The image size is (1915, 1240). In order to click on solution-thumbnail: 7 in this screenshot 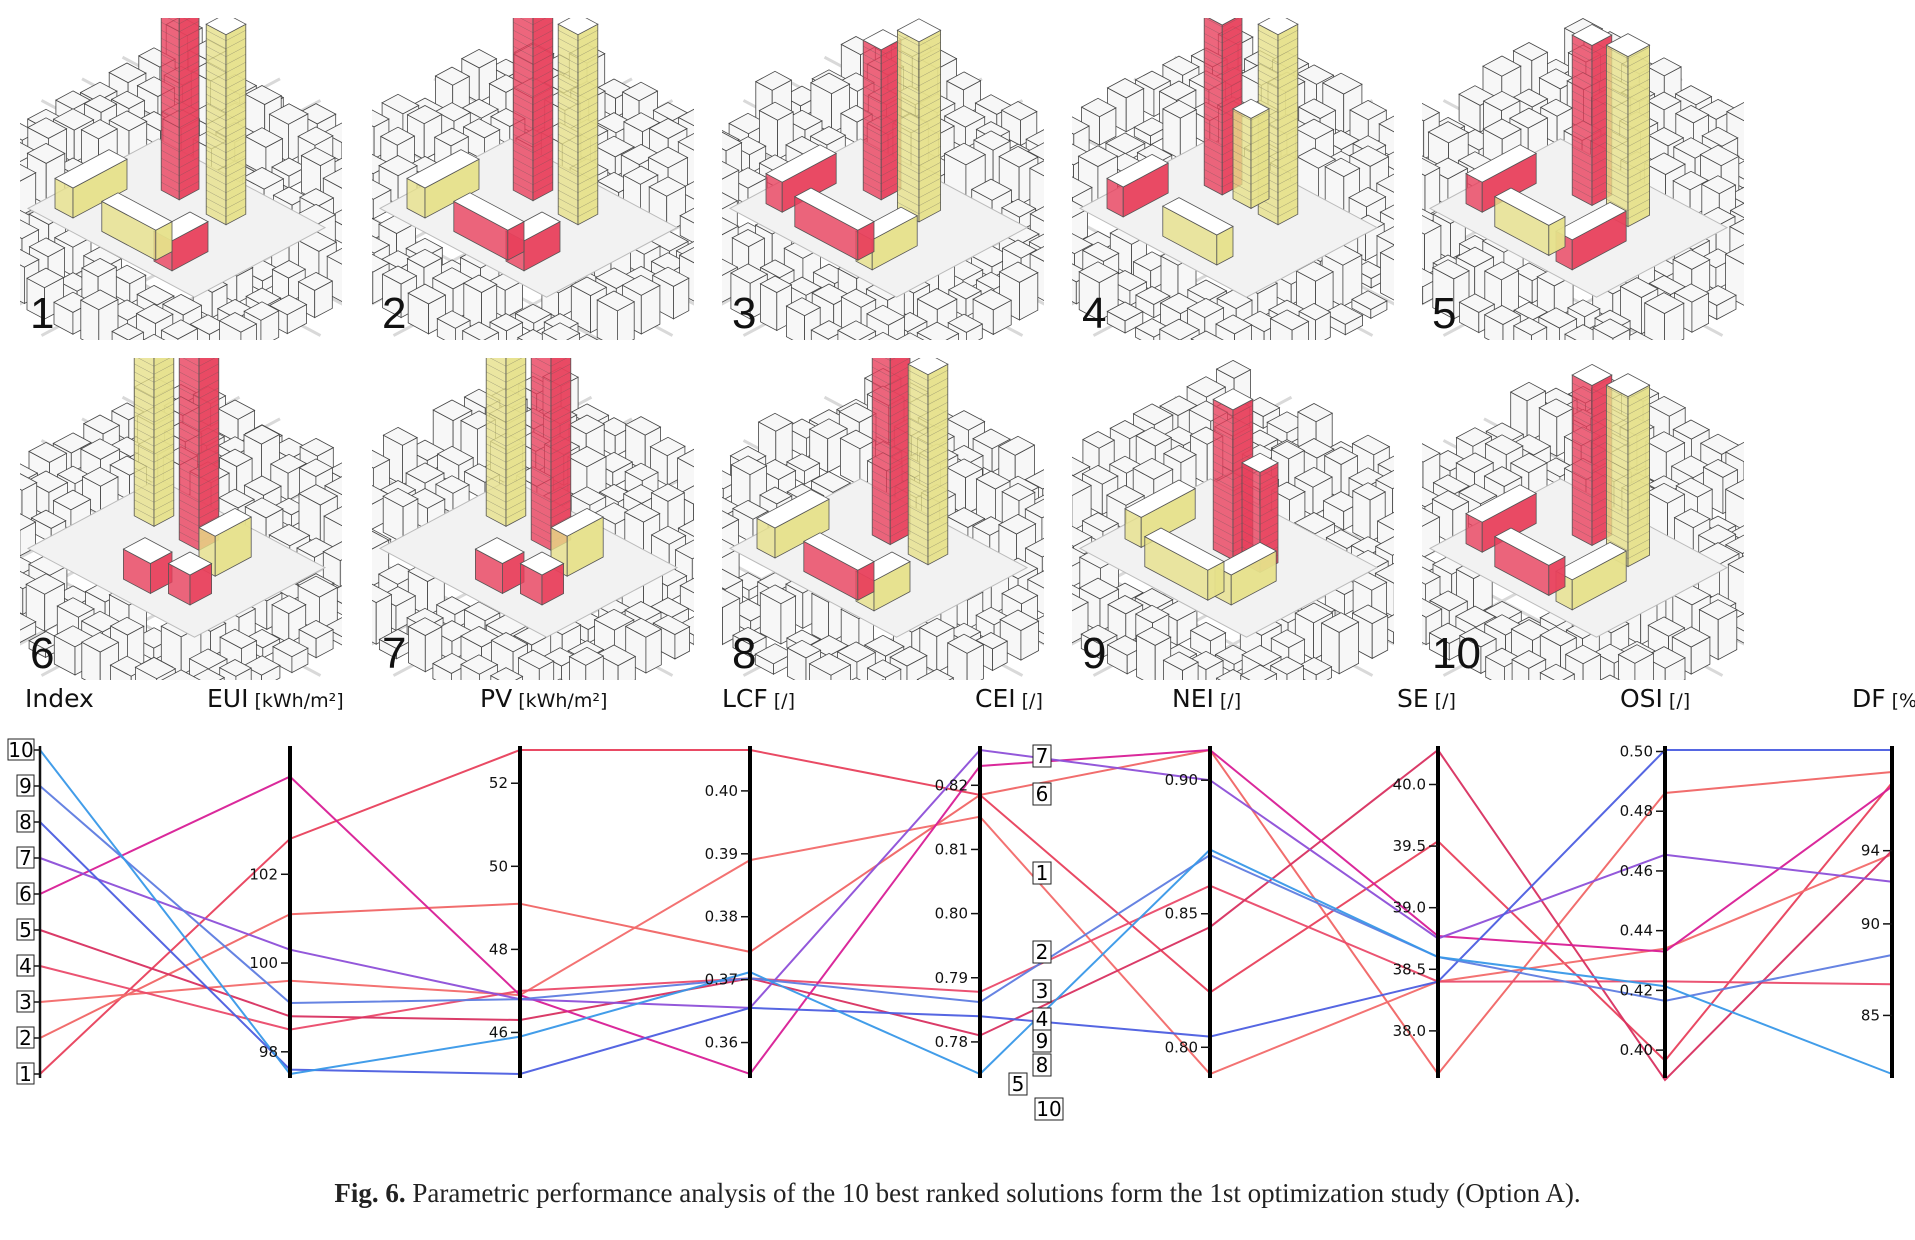, I will do `click(533, 519)`.